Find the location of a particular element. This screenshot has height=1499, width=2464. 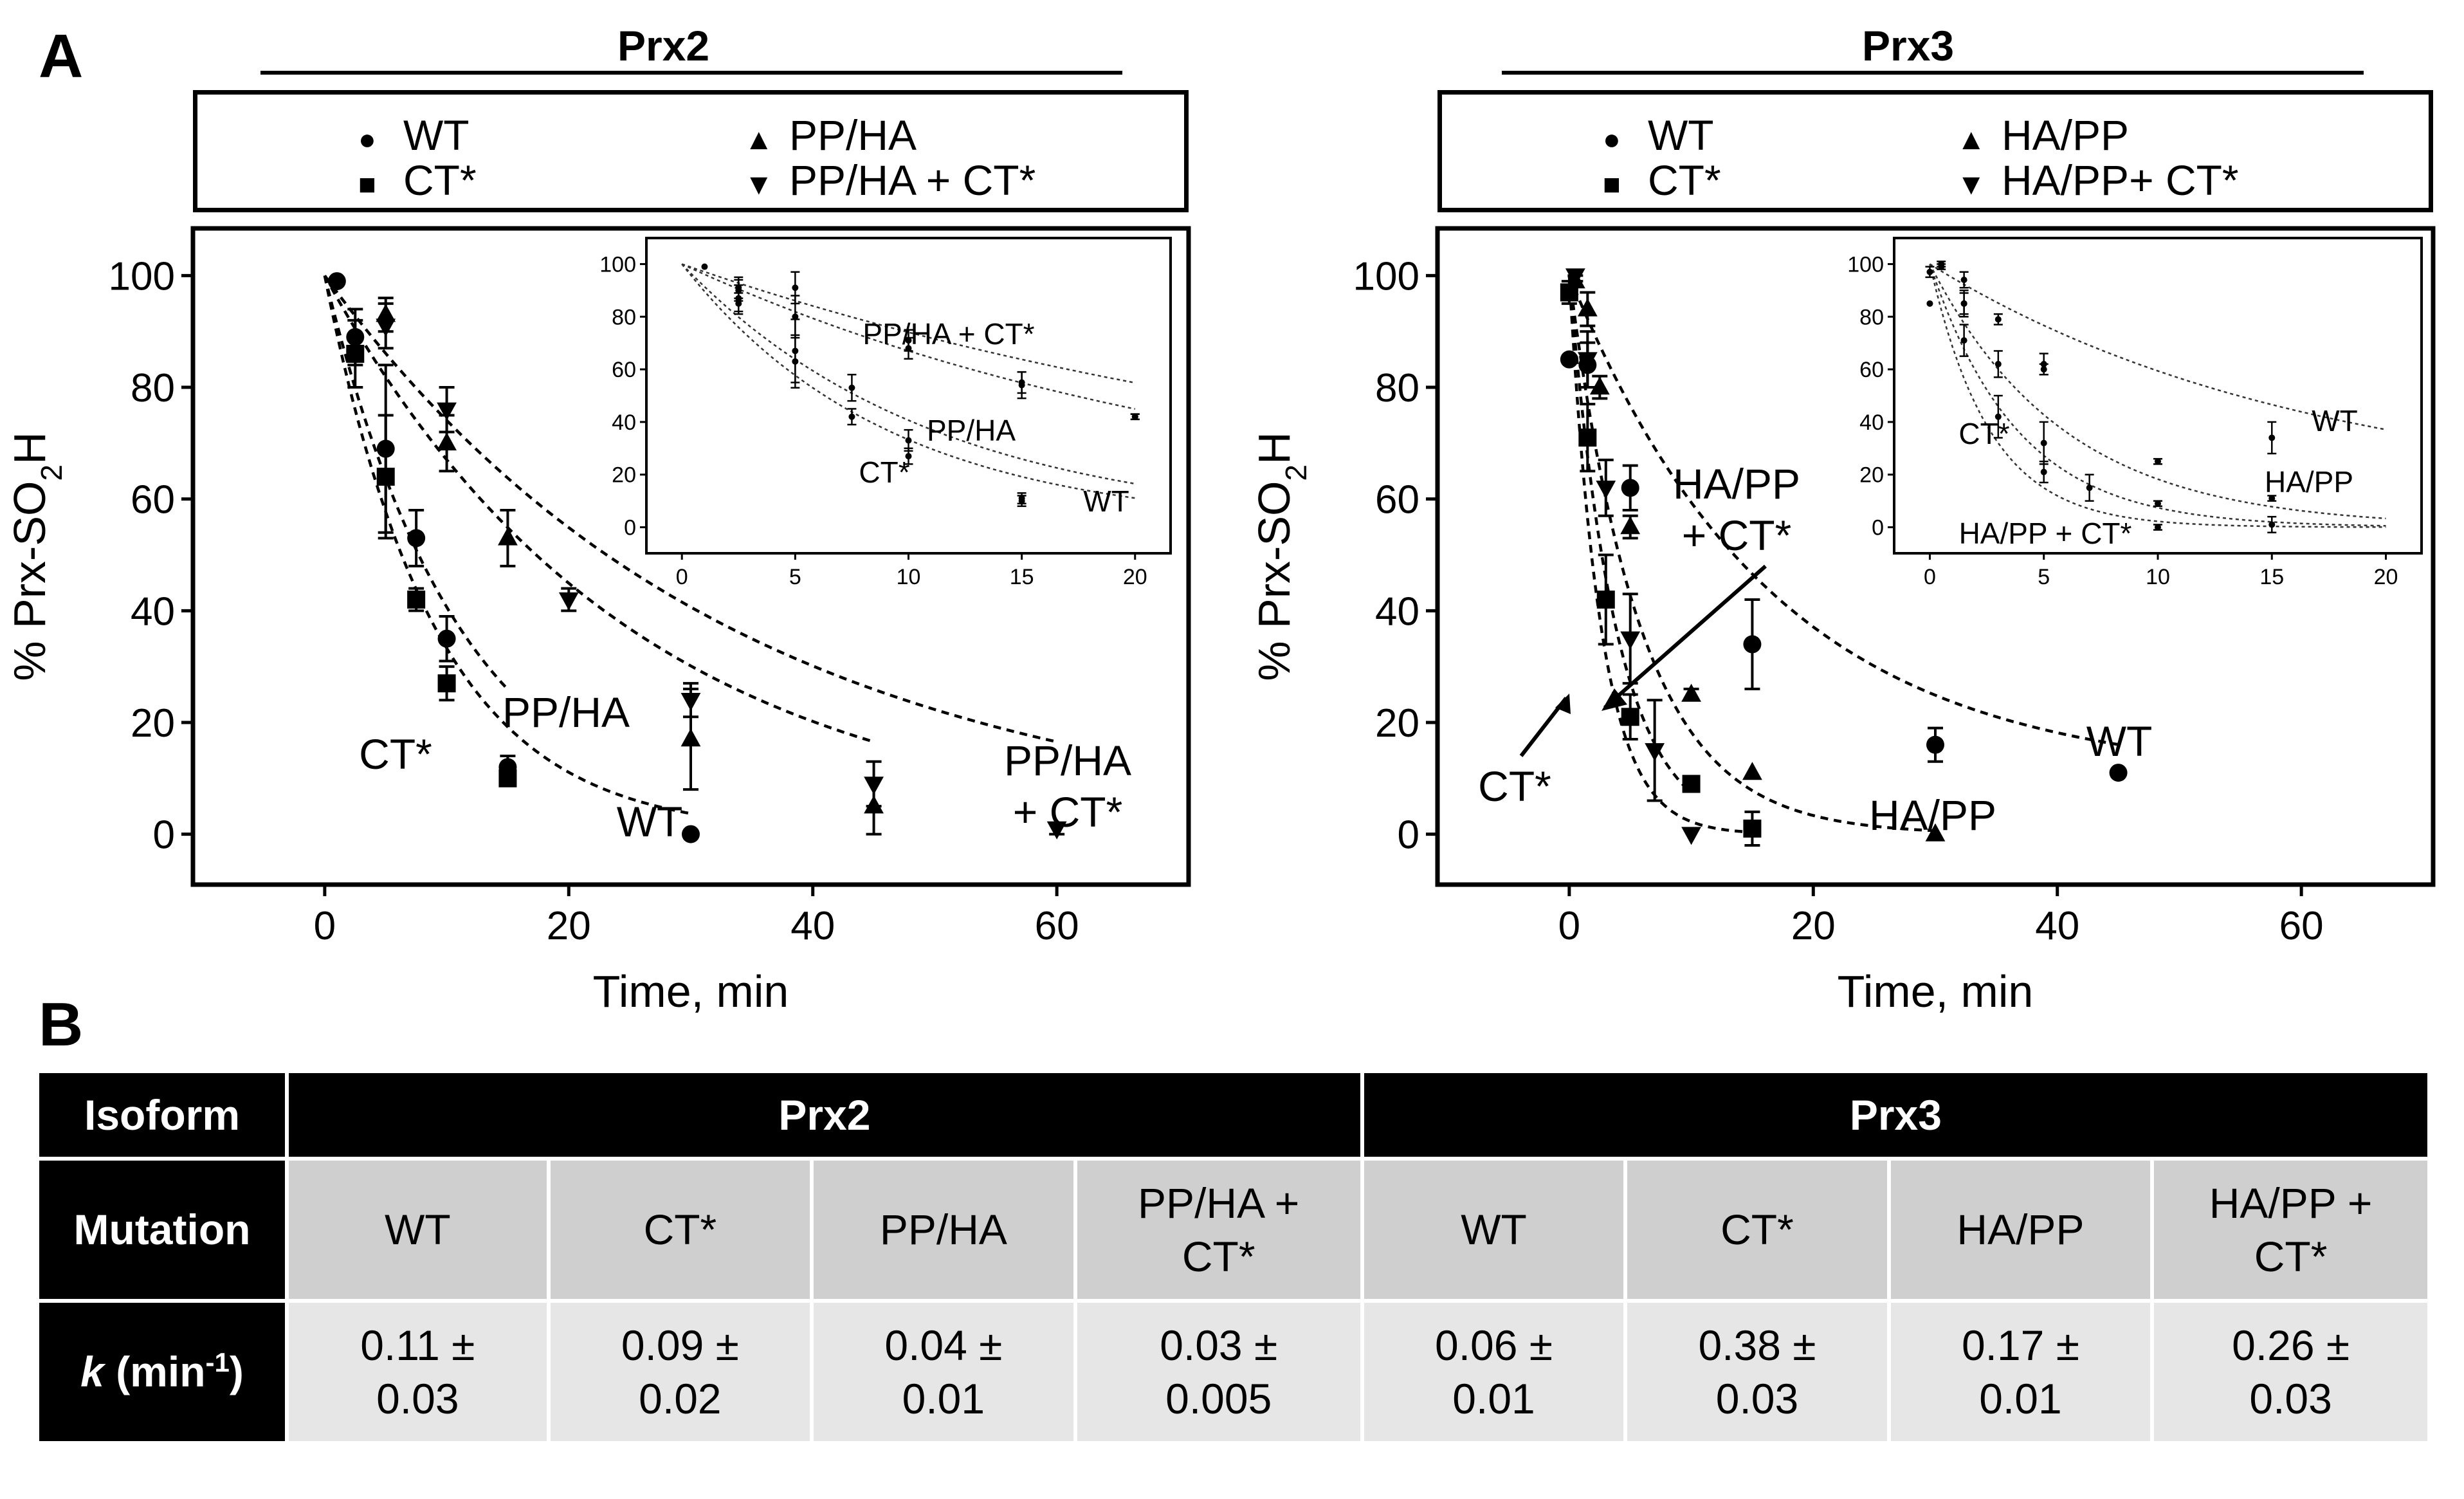

isoform-row-header: Isoform is located at coordinates (162, 1115).